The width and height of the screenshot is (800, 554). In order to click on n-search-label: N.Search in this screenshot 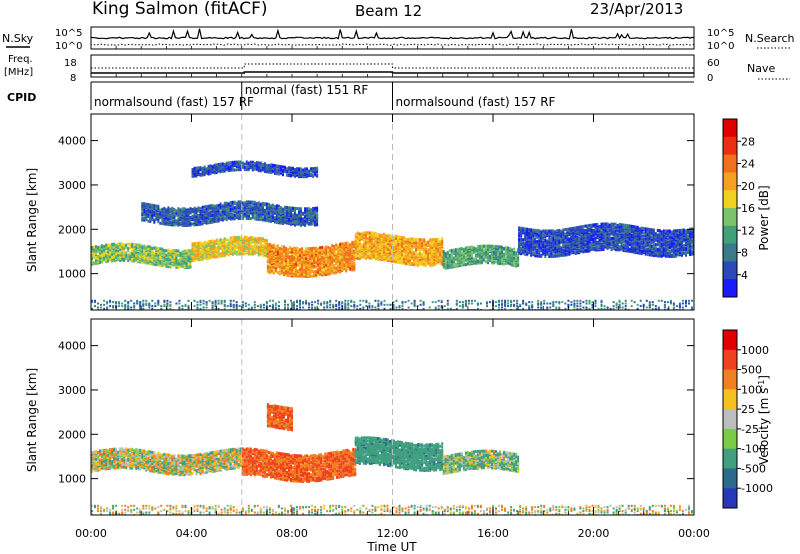, I will do `click(770, 38)`.